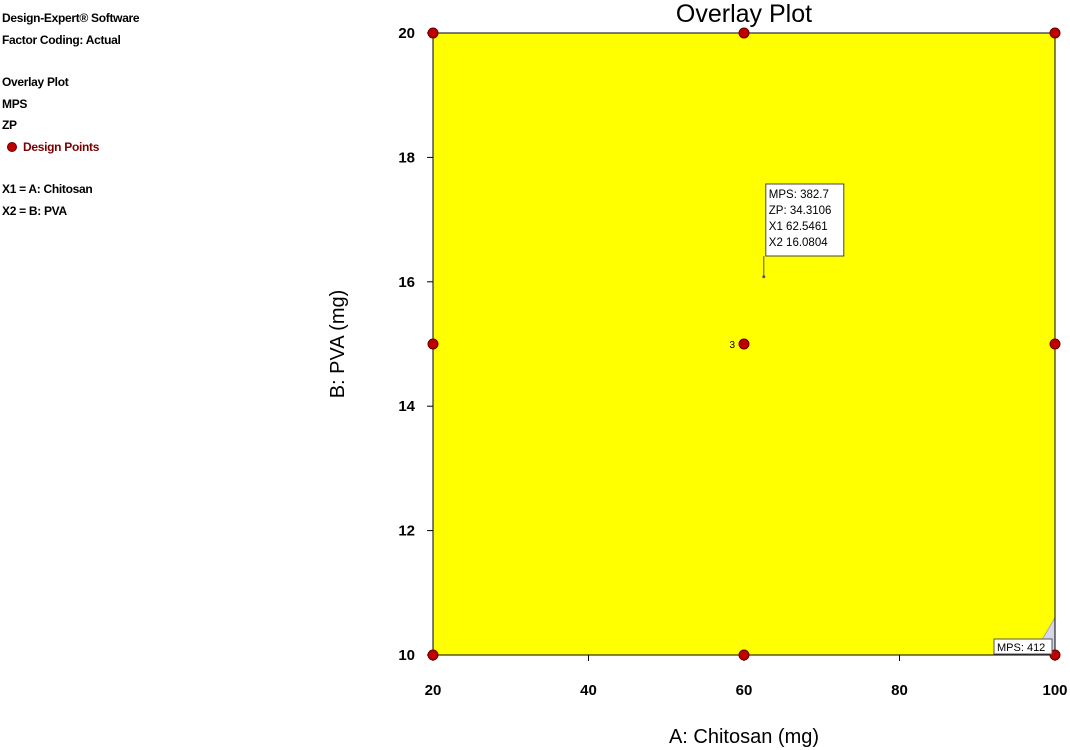  What do you see at coordinates (744, 737) in the screenshot?
I see `x-axis-label: A: Chitosan (mg)` at bounding box center [744, 737].